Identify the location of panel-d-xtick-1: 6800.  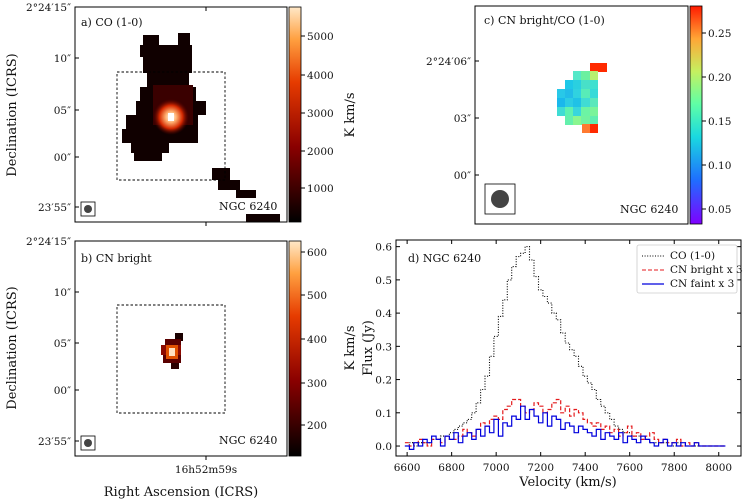
(451, 468).